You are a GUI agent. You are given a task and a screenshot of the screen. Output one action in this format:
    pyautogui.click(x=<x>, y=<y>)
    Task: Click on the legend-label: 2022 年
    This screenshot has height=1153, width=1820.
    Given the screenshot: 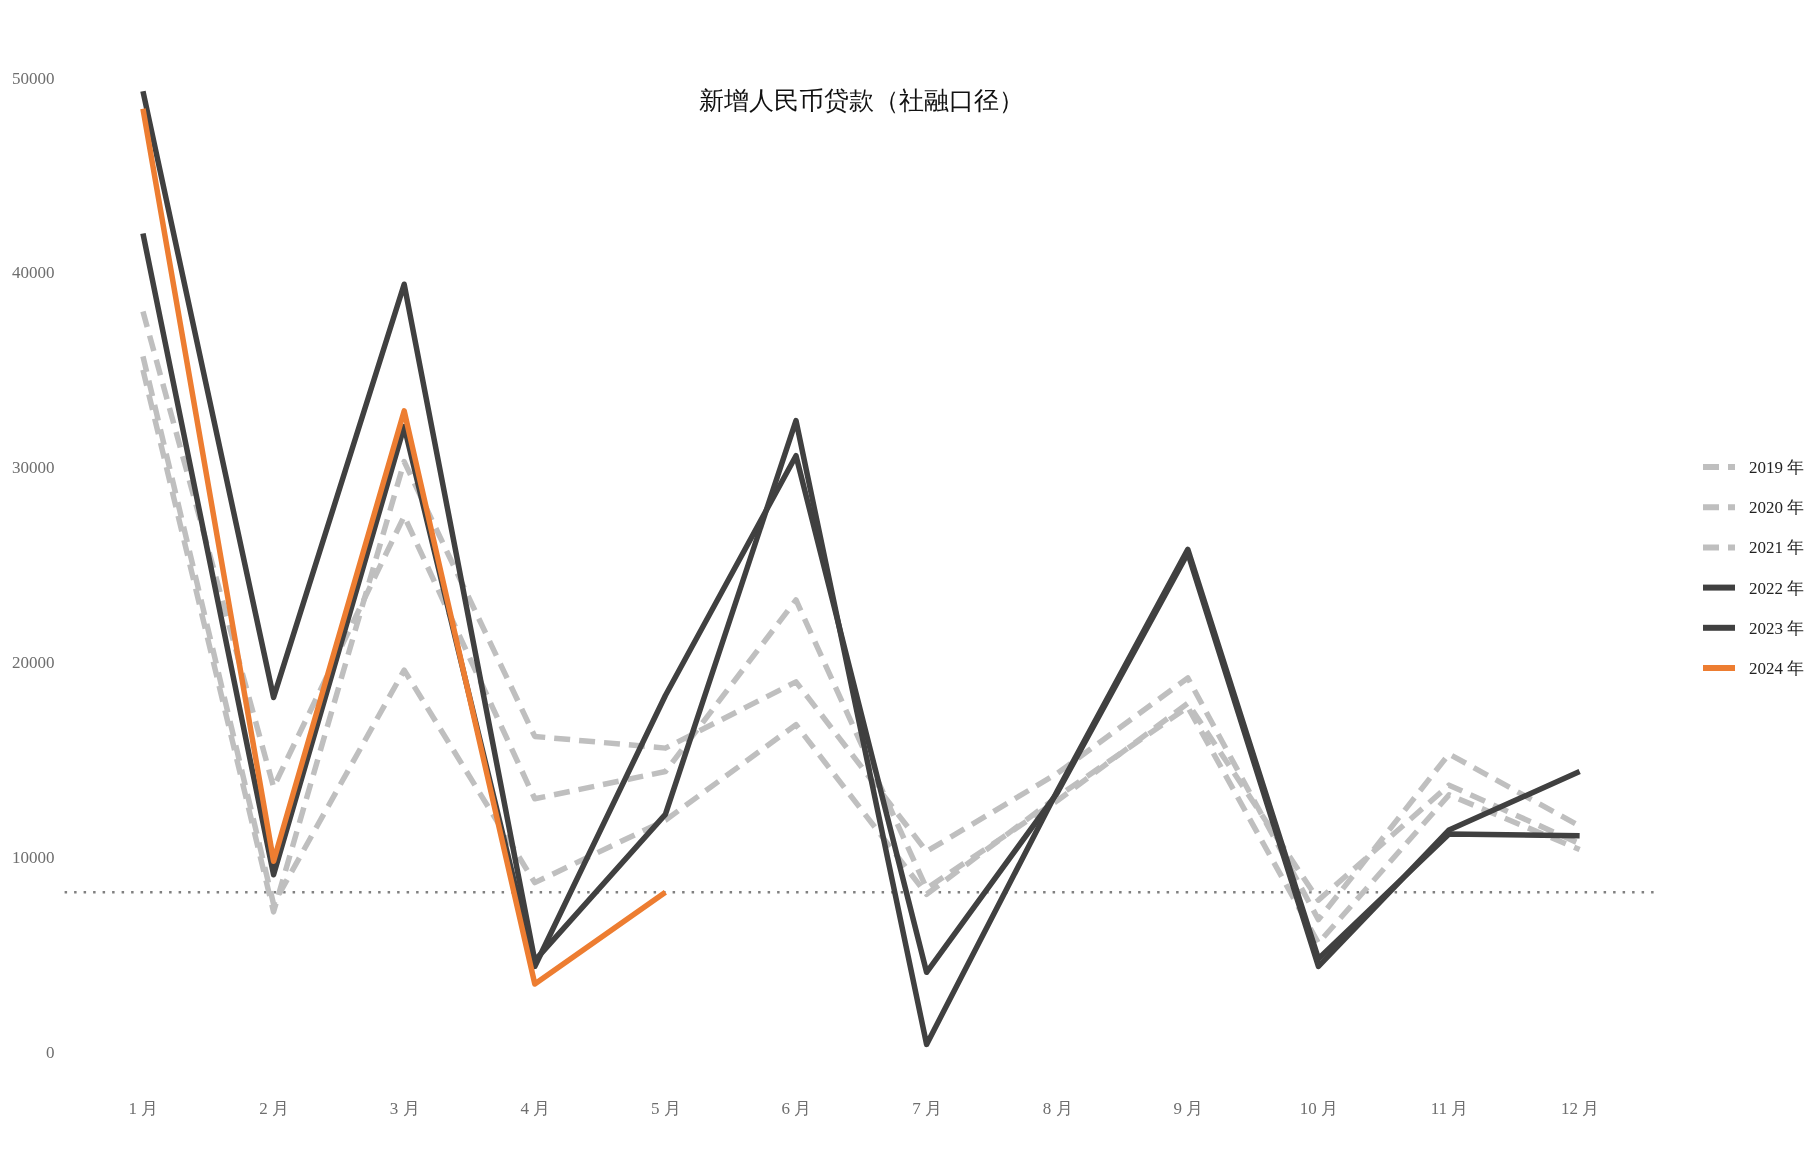 What is the action you would take?
    pyautogui.click(x=1777, y=588)
    